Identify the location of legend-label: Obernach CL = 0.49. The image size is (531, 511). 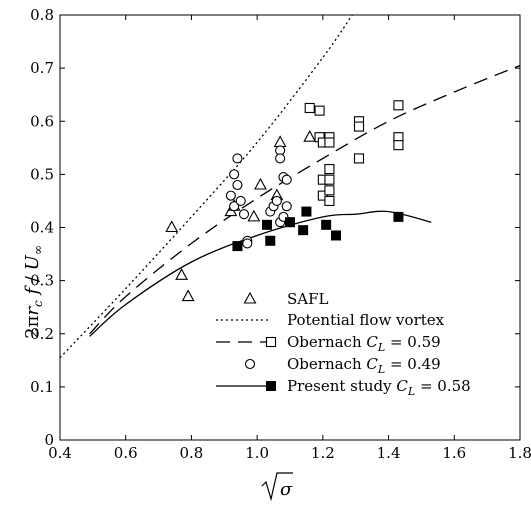
(364, 365).